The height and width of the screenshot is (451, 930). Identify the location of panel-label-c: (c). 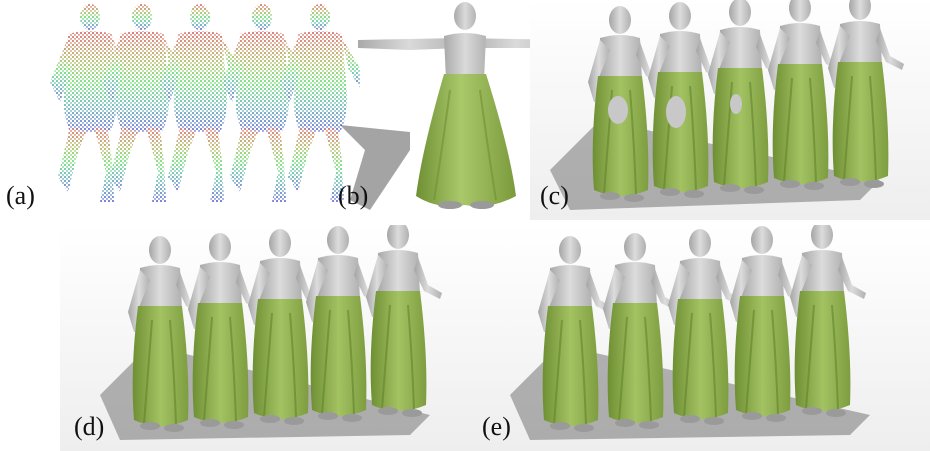
(554, 195).